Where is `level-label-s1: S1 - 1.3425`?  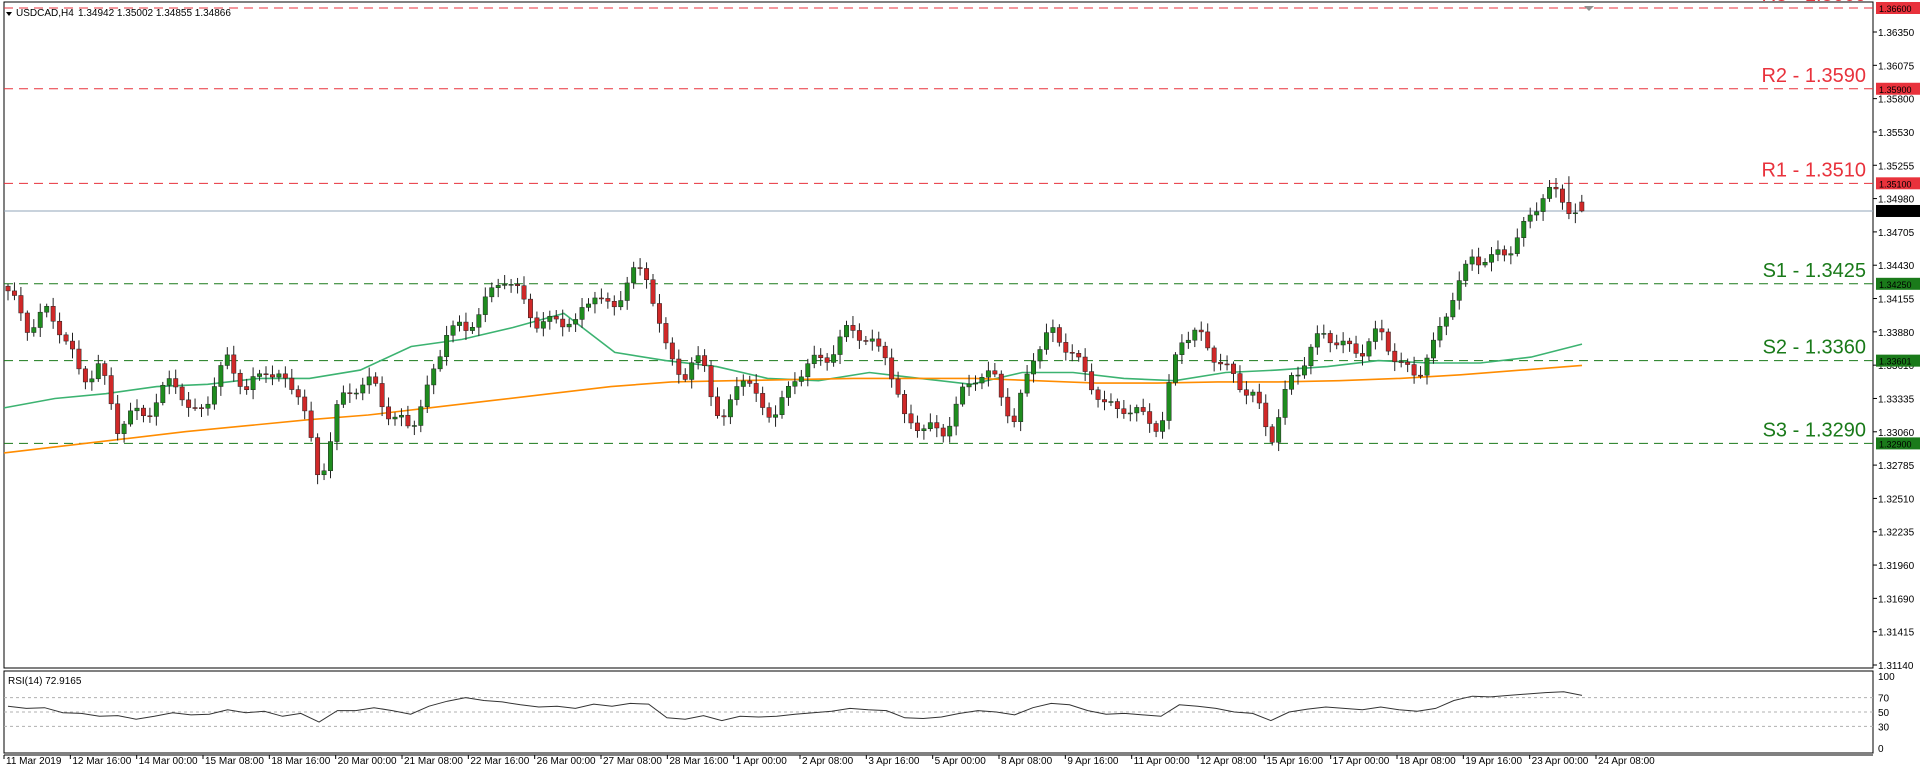 level-label-s1: S1 - 1.3425 is located at coordinates (1814, 271).